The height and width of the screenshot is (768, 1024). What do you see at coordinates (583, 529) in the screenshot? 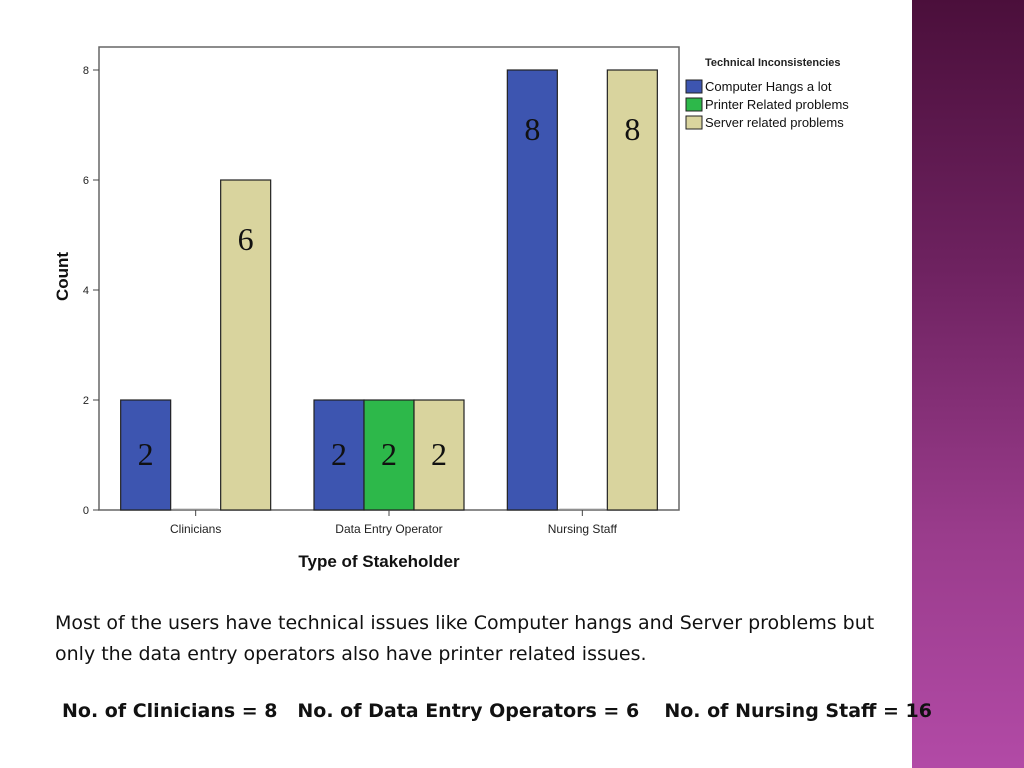
I see `x-tick-label: Nursing Staff` at bounding box center [583, 529].